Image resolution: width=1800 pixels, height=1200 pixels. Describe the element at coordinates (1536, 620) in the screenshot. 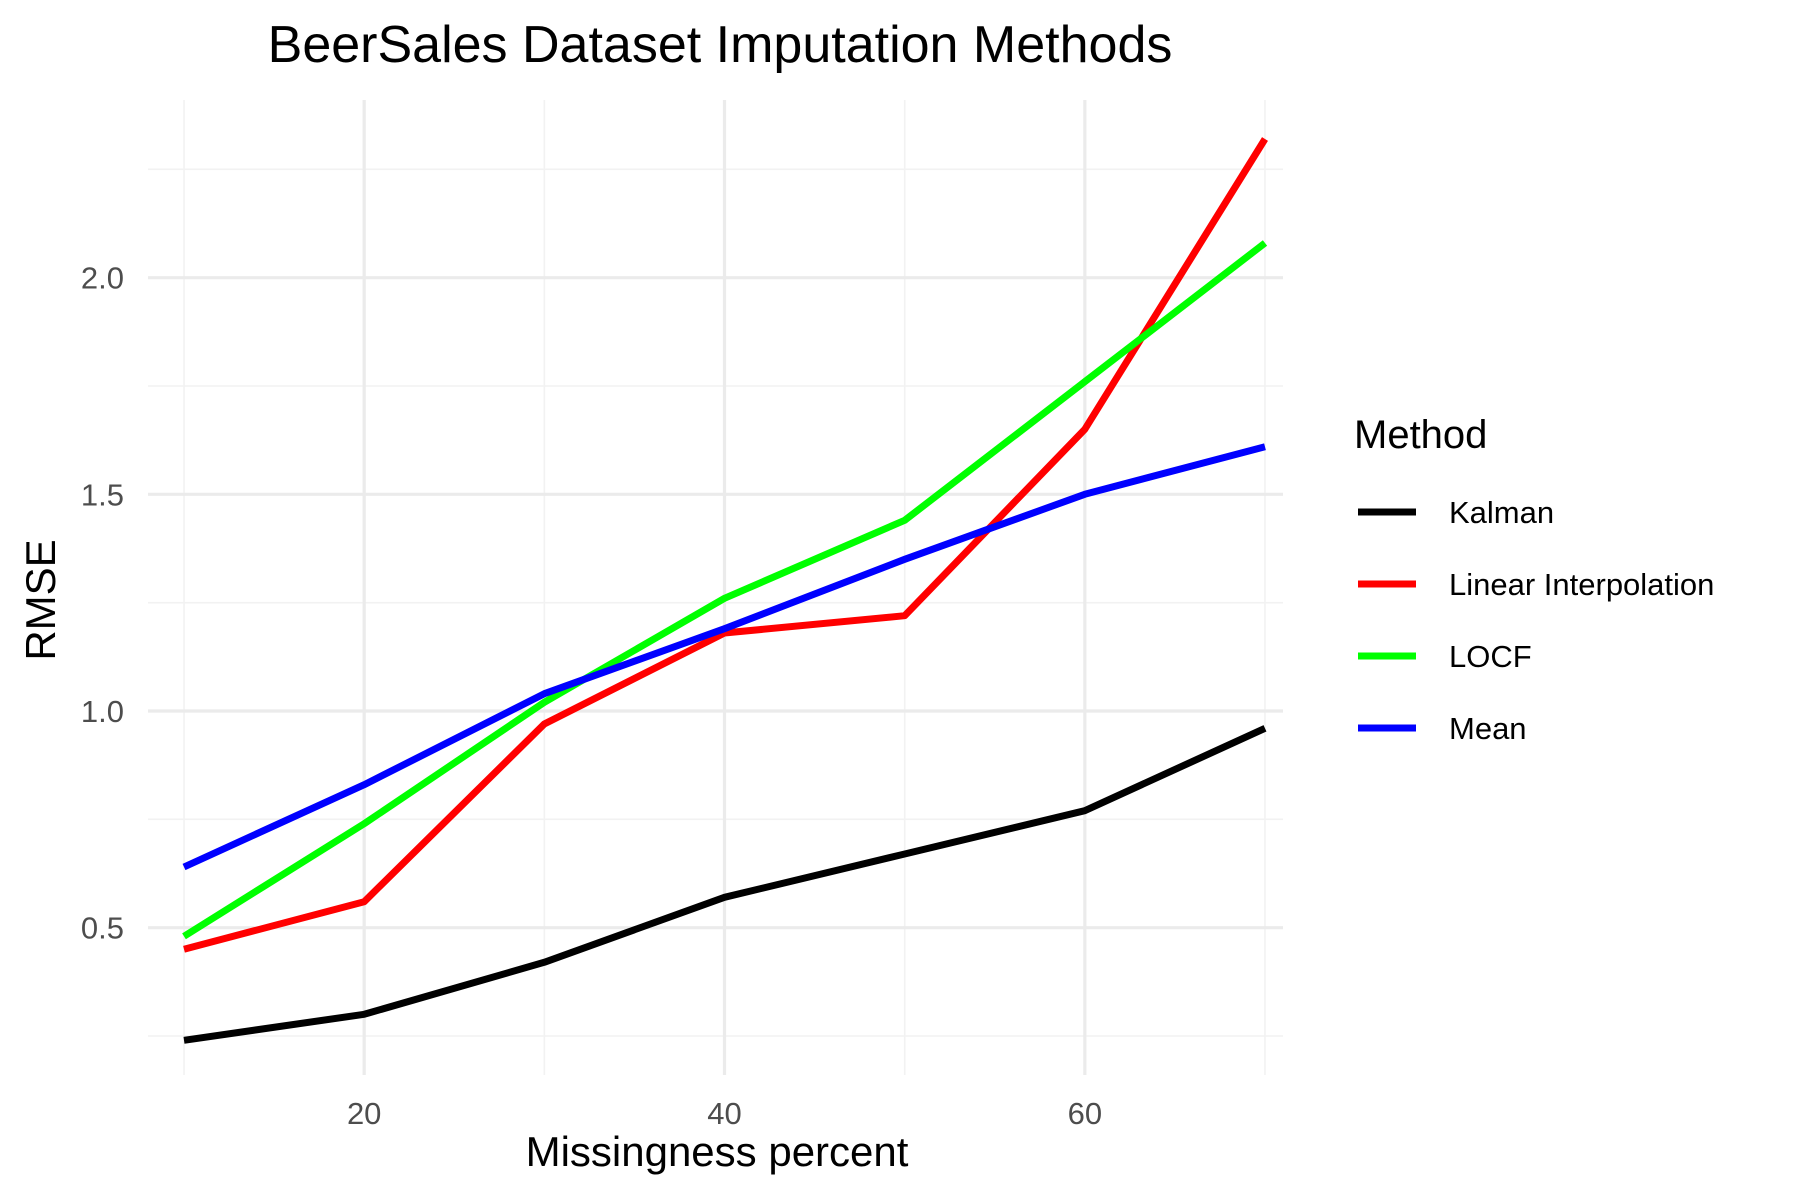

I see `legend-items: Kalman Linear Interpolation LOCF Mean` at that location.